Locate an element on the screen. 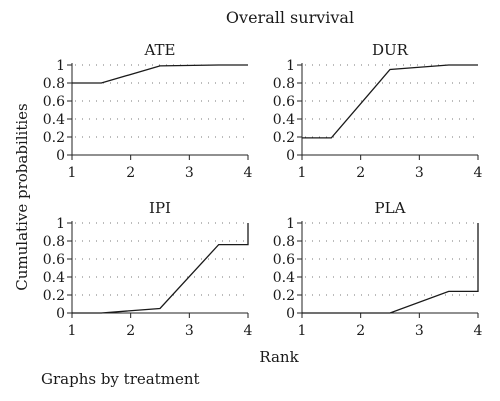 The height and width of the screenshot is (401, 500). panel-title: IPI is located at coordinates (160, 208).